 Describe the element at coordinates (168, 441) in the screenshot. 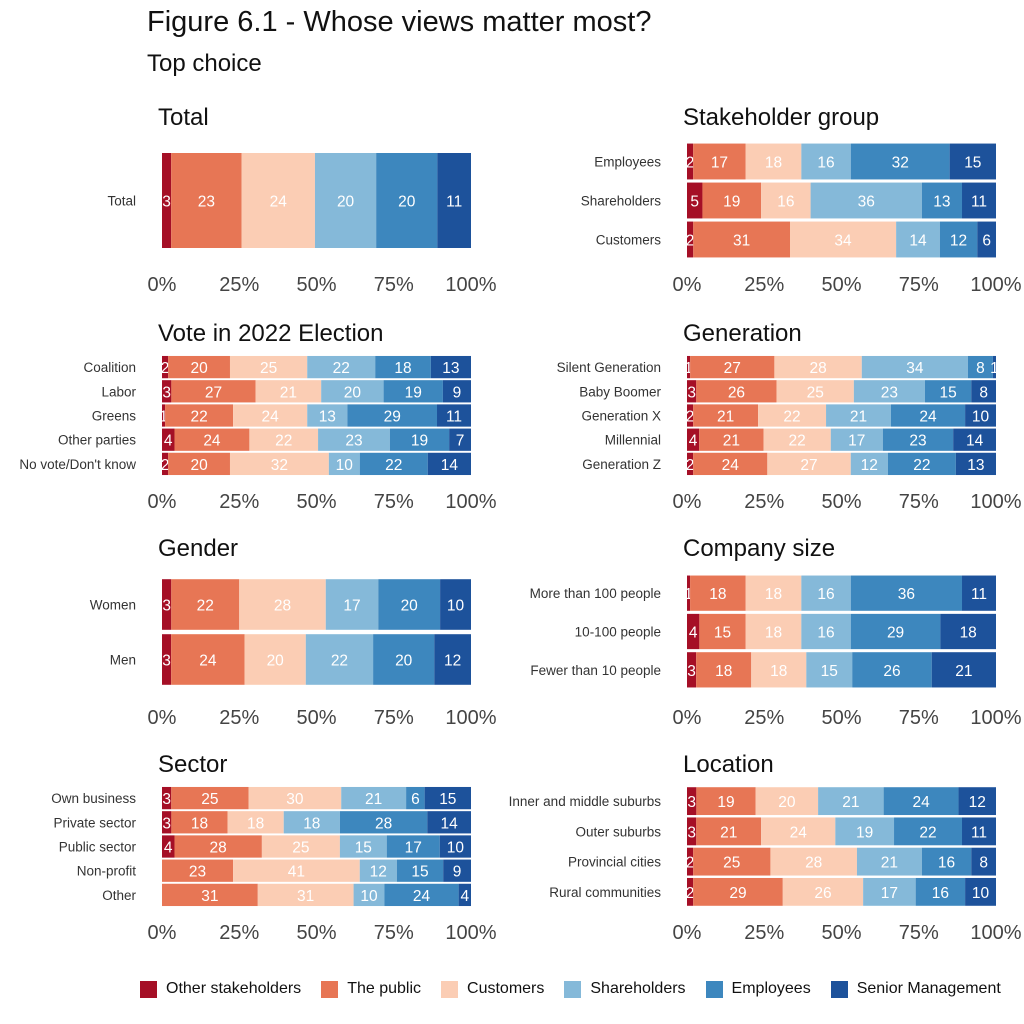

I see `data-label: 4` at that location.